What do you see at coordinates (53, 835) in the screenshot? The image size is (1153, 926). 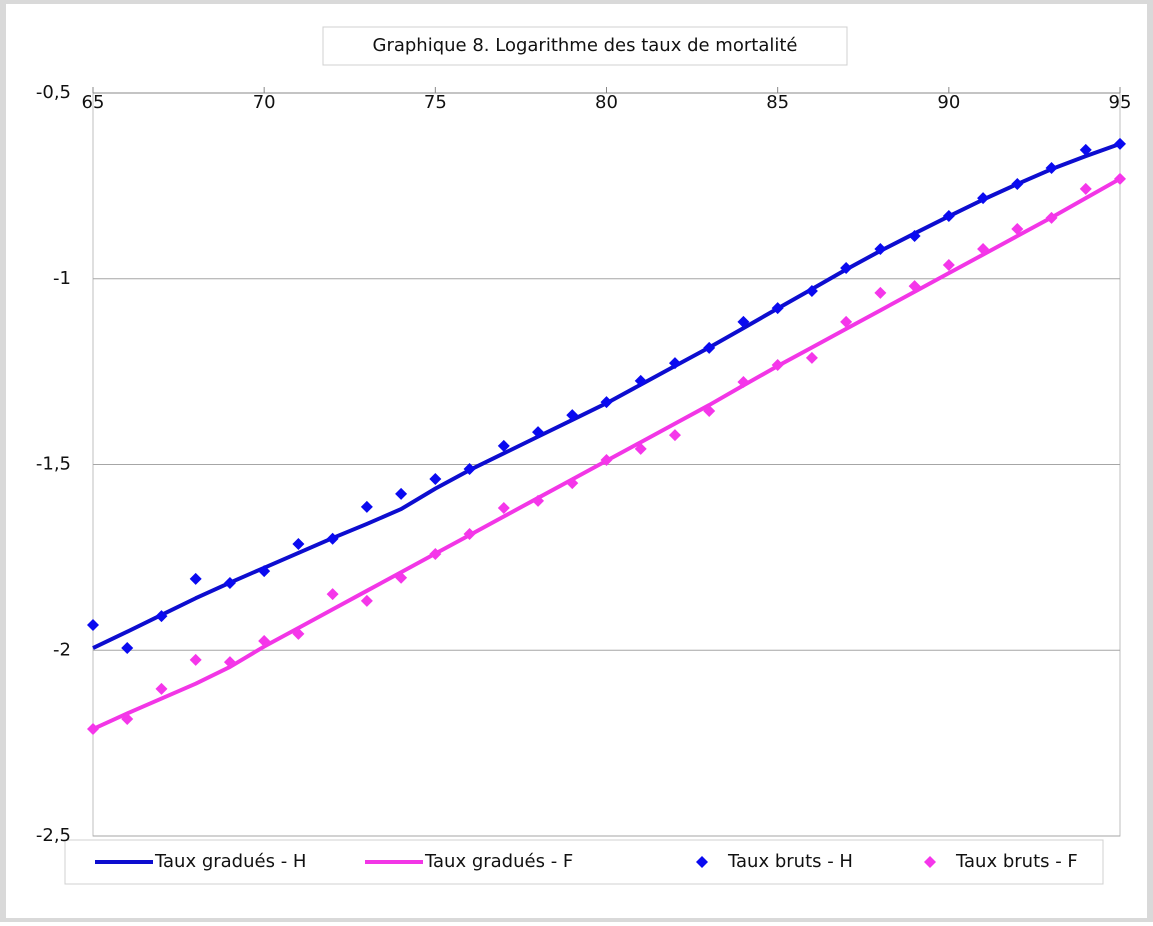 I see `y-tick-label: -2,5` at bounding box center [53, 835].